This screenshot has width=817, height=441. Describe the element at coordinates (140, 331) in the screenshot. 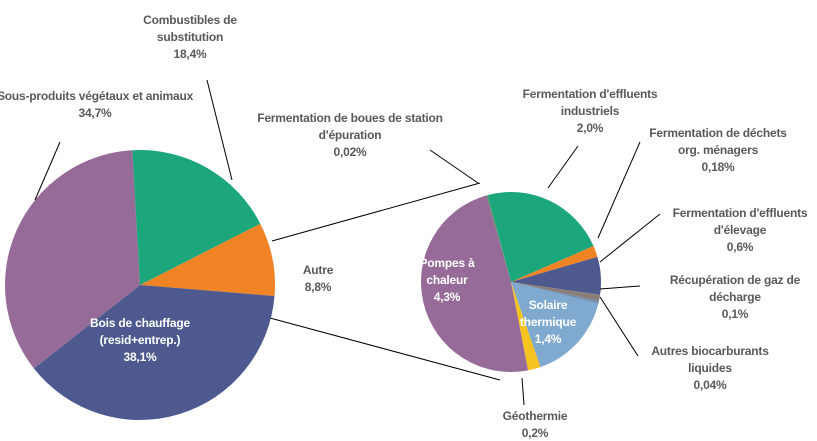

I see `category-label: Bois de chauffage (resid+entrep.)` at that location.